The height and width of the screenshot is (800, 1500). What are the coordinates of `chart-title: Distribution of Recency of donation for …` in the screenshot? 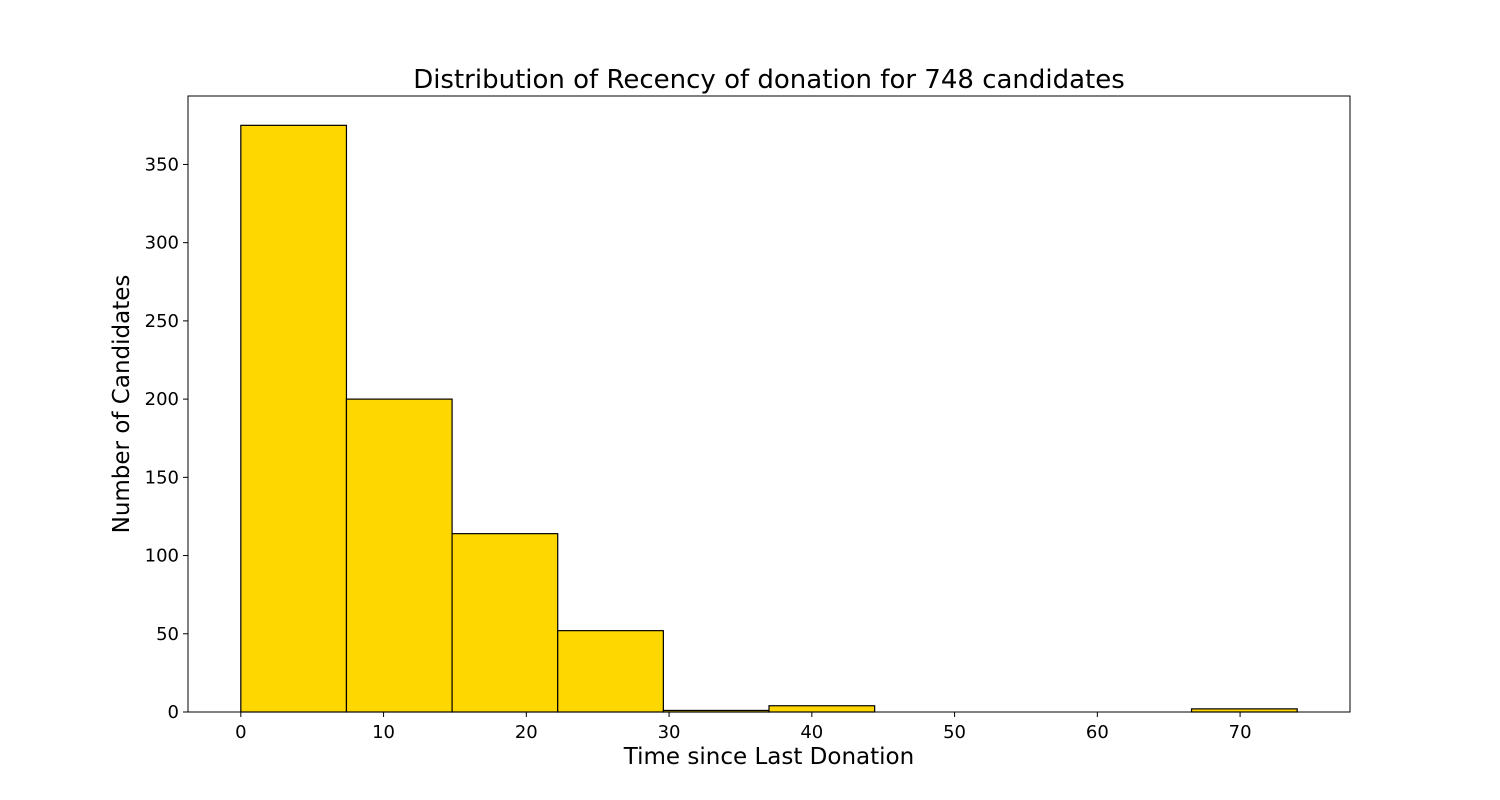 It's located at (769, 80).